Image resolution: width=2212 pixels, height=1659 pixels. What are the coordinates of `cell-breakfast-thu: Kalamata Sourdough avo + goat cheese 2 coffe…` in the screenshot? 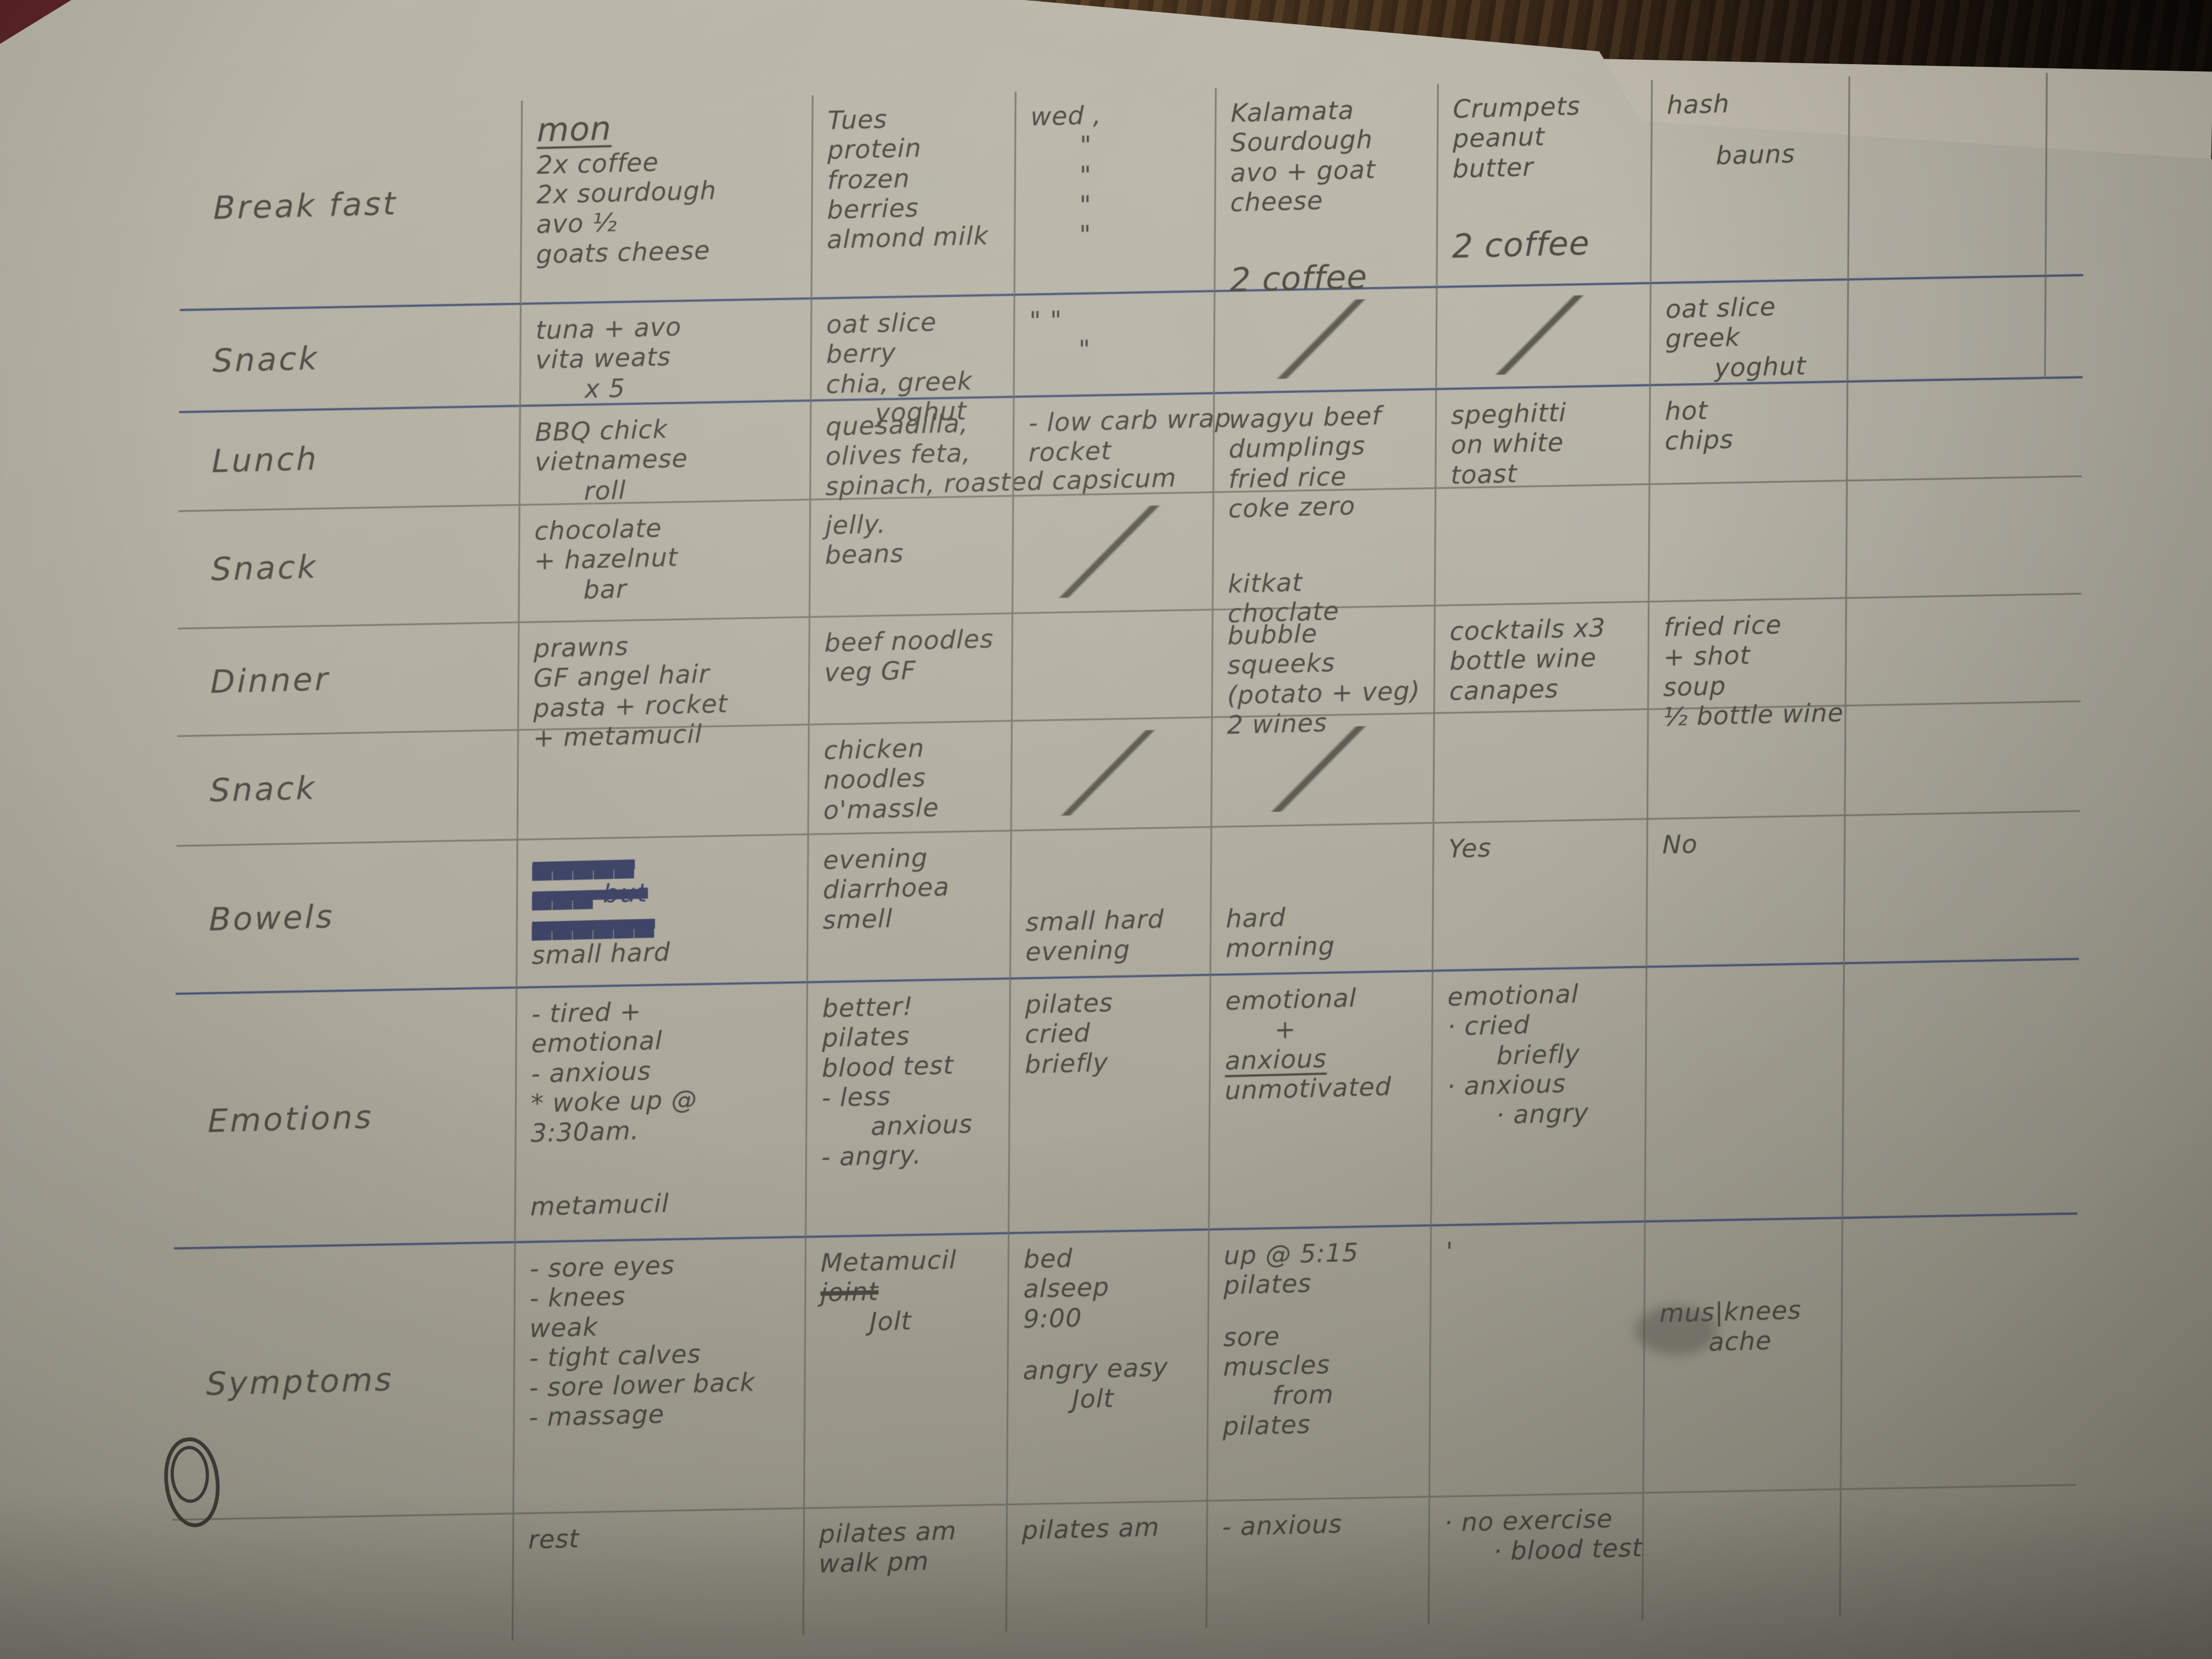 It's located at (1325, 192).